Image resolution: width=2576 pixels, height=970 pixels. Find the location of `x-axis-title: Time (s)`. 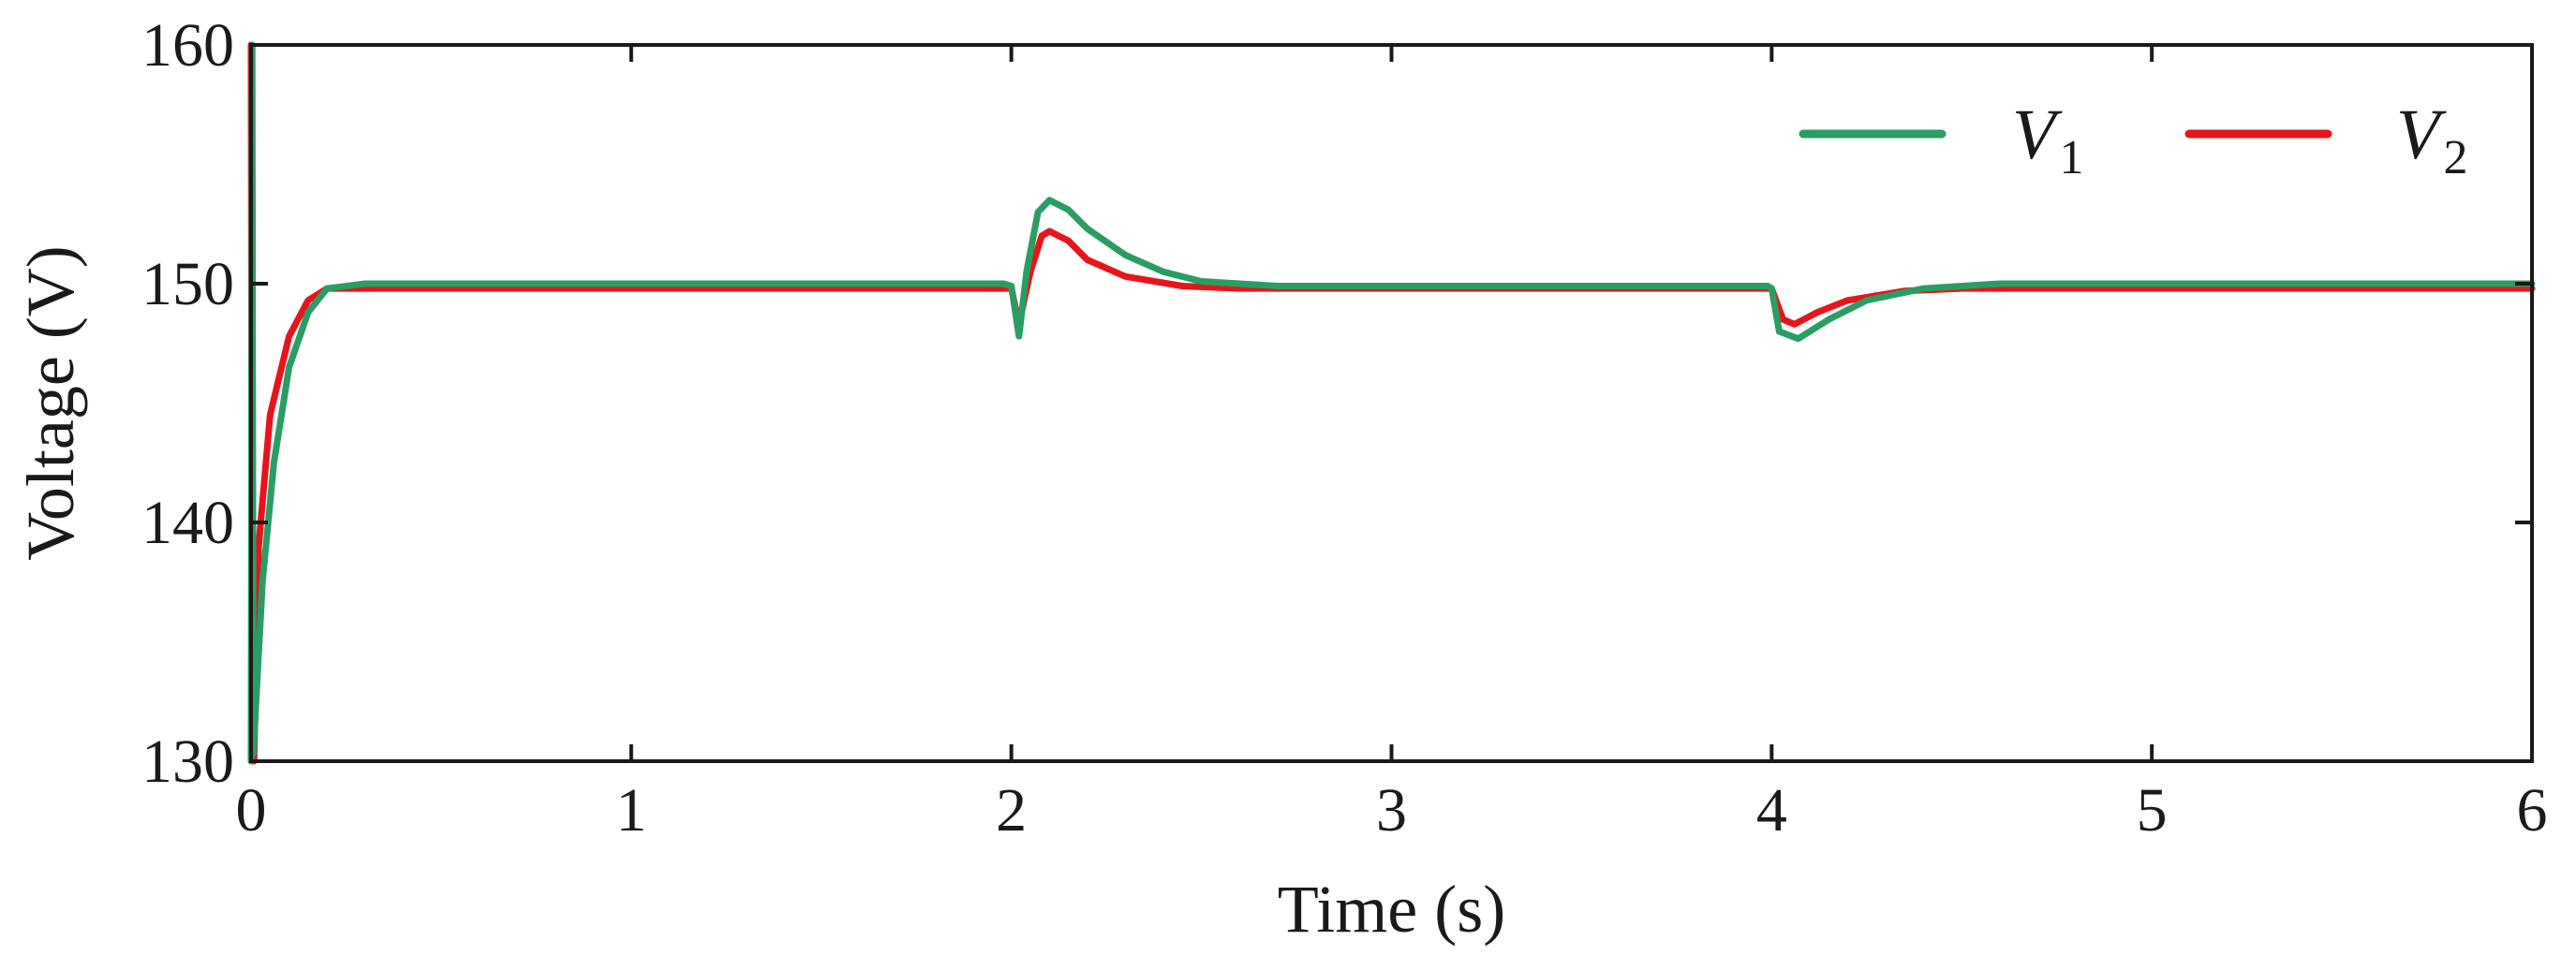

x-axis-title: Time (s) is located at coordinates (1392, 909).